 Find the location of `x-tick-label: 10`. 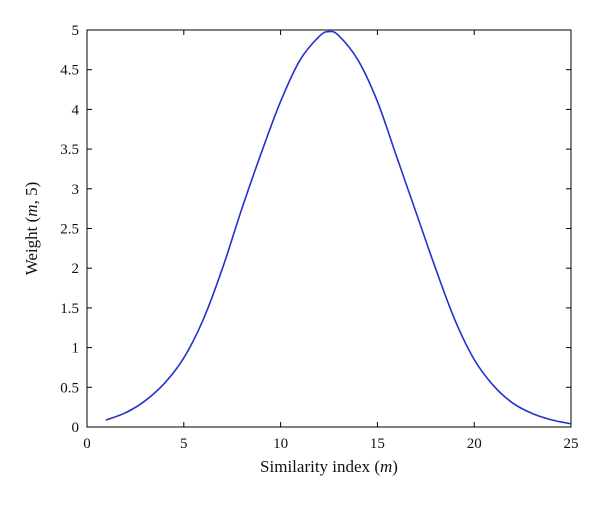

x-tick-label: 10 is located at coordinates (280, 444).